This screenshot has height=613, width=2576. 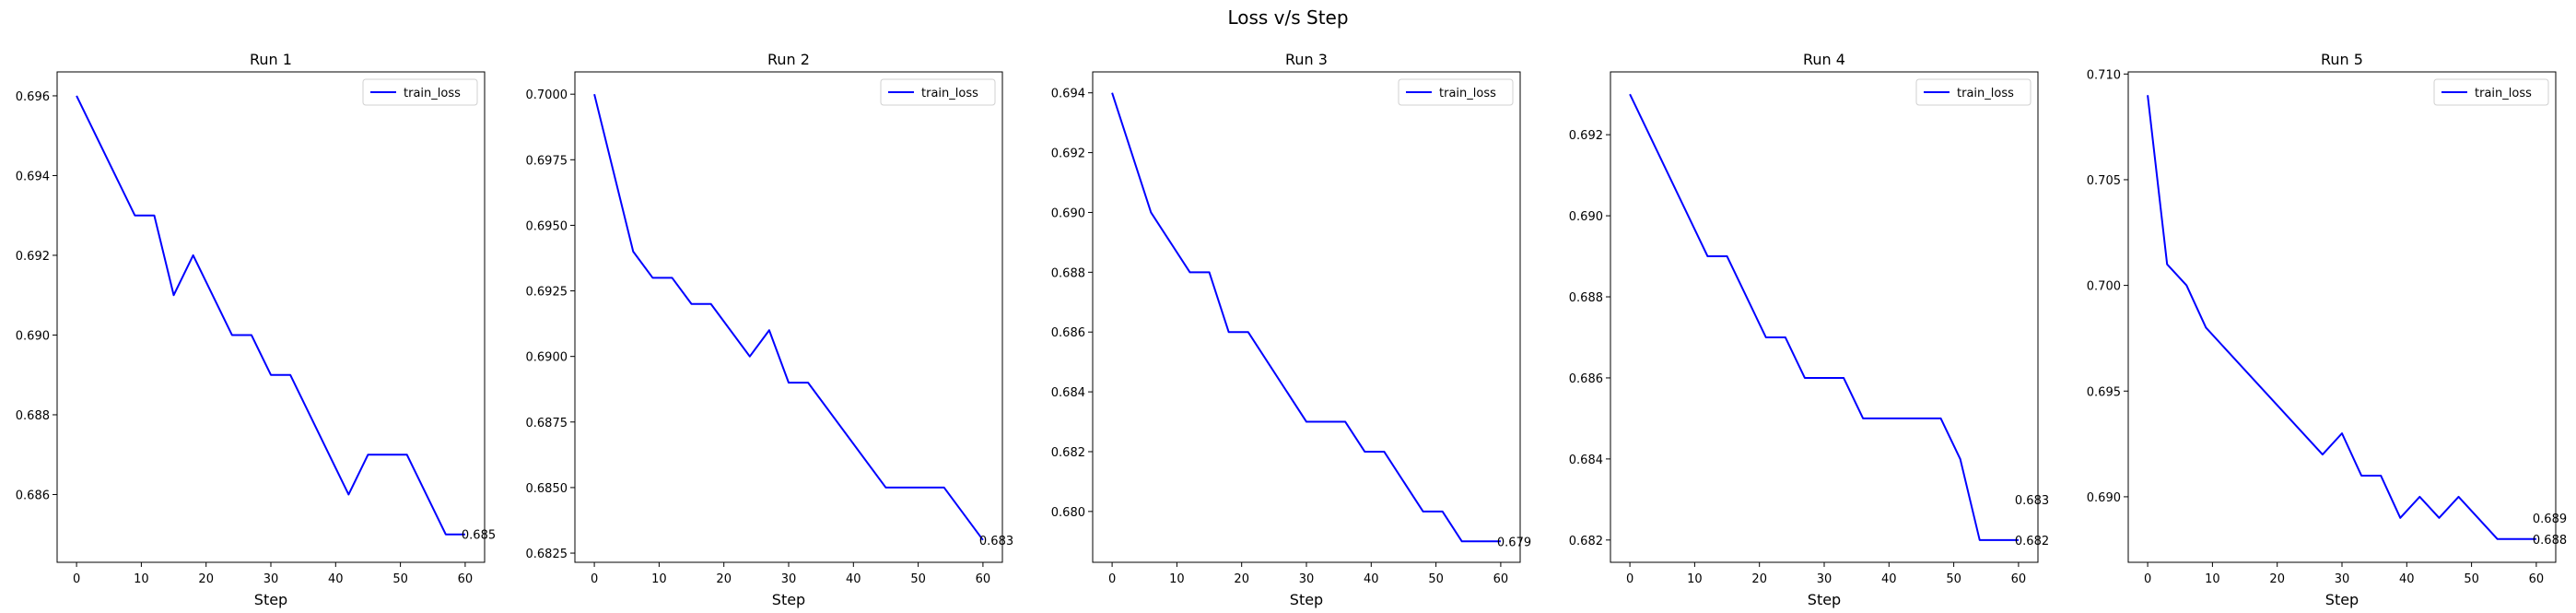 I want to click on chart-title: Run 4, so click(x=1824, y=59).